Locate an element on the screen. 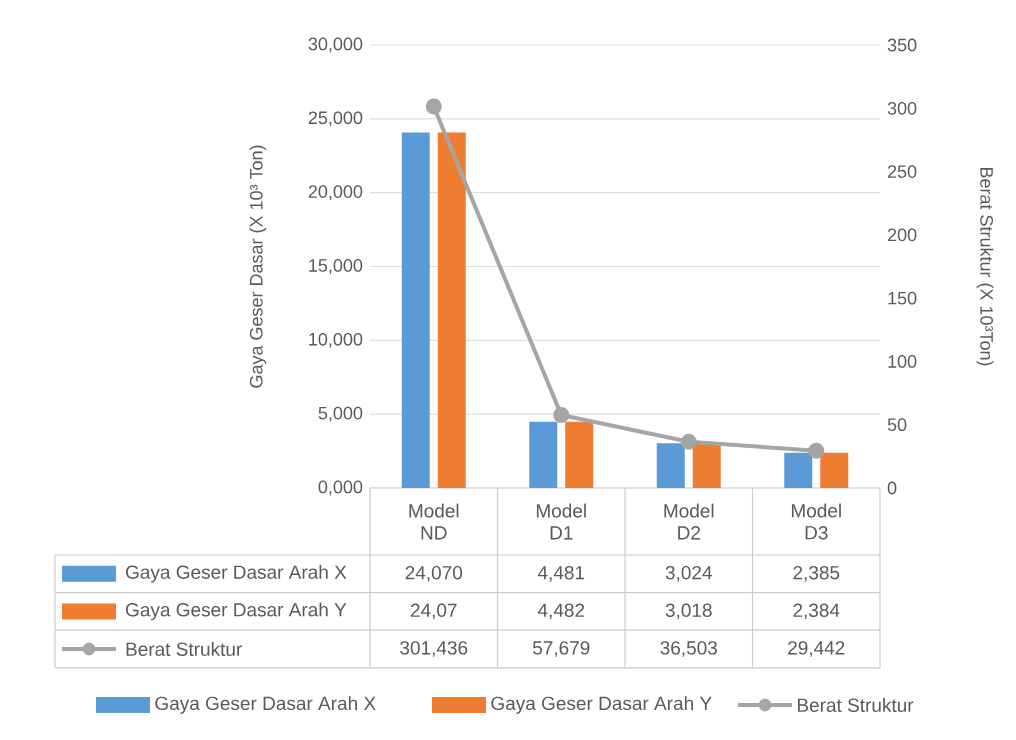  legend-label: Gaya Geser Dasar Arah X is located at coordinates (236, 573).